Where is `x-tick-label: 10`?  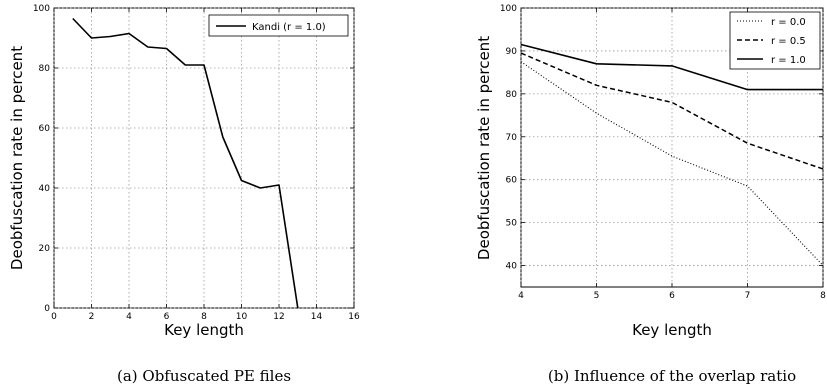
x-tick-label: 10 is located at coordinates (242, 317).